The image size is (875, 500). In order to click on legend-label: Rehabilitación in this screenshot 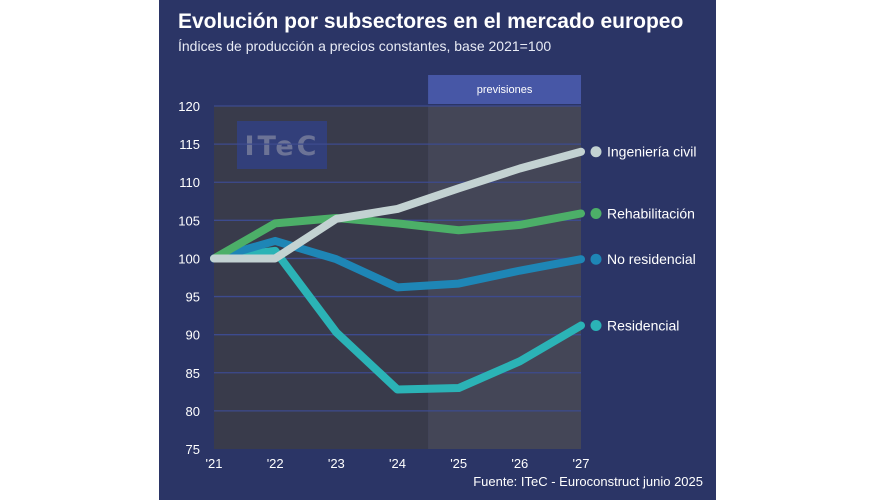, I will do `click(651, 213)`.